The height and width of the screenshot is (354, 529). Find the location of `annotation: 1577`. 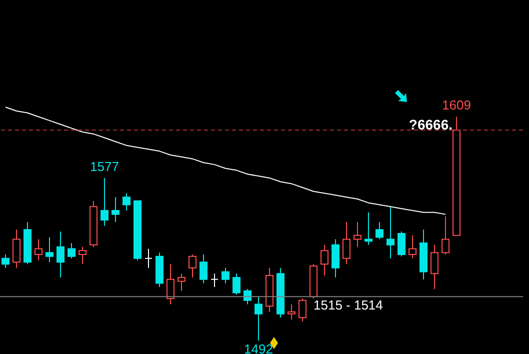

annotation: 1577 is located at coordinates (104, 166).